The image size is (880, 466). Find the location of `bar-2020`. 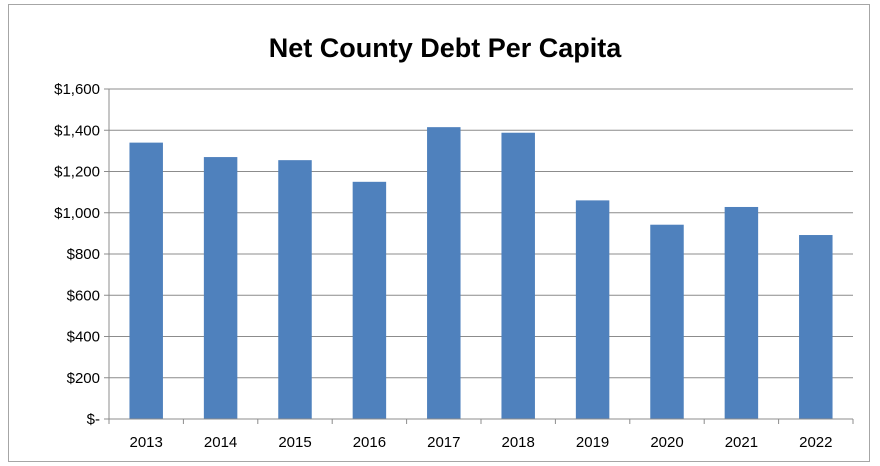

bar-2020 is located at coordinates (667, 321).